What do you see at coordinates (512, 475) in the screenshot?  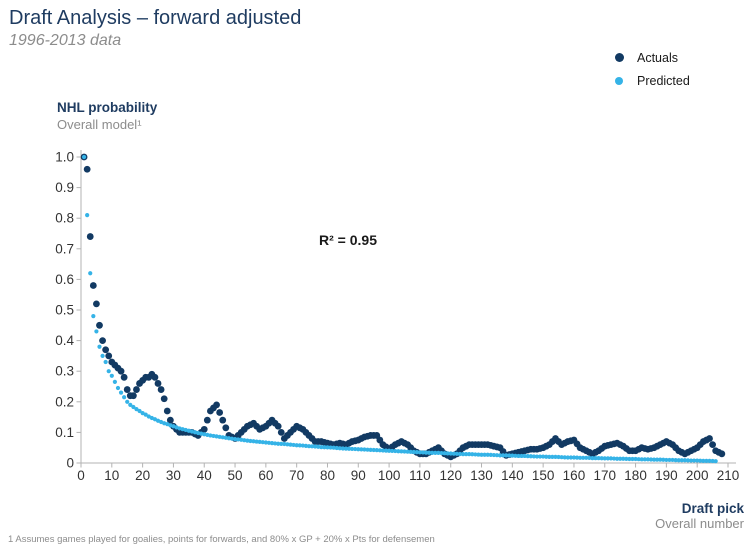 I see `svg-text: 140` at bounding box center [512, 475].